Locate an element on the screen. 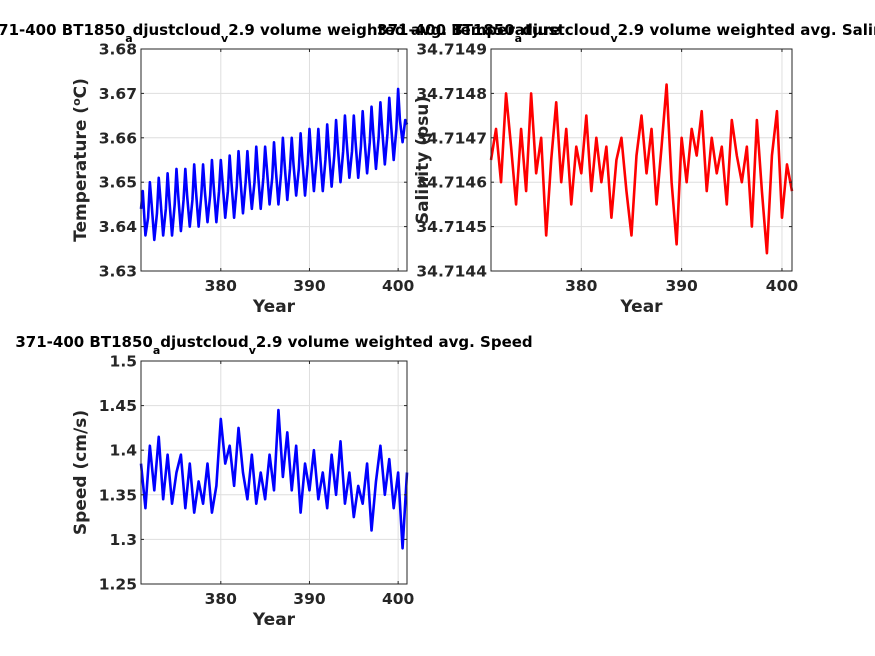 This screenshot has height=656, width=875. y-tick-label: 1.4 is located at coordinates (124, 451).